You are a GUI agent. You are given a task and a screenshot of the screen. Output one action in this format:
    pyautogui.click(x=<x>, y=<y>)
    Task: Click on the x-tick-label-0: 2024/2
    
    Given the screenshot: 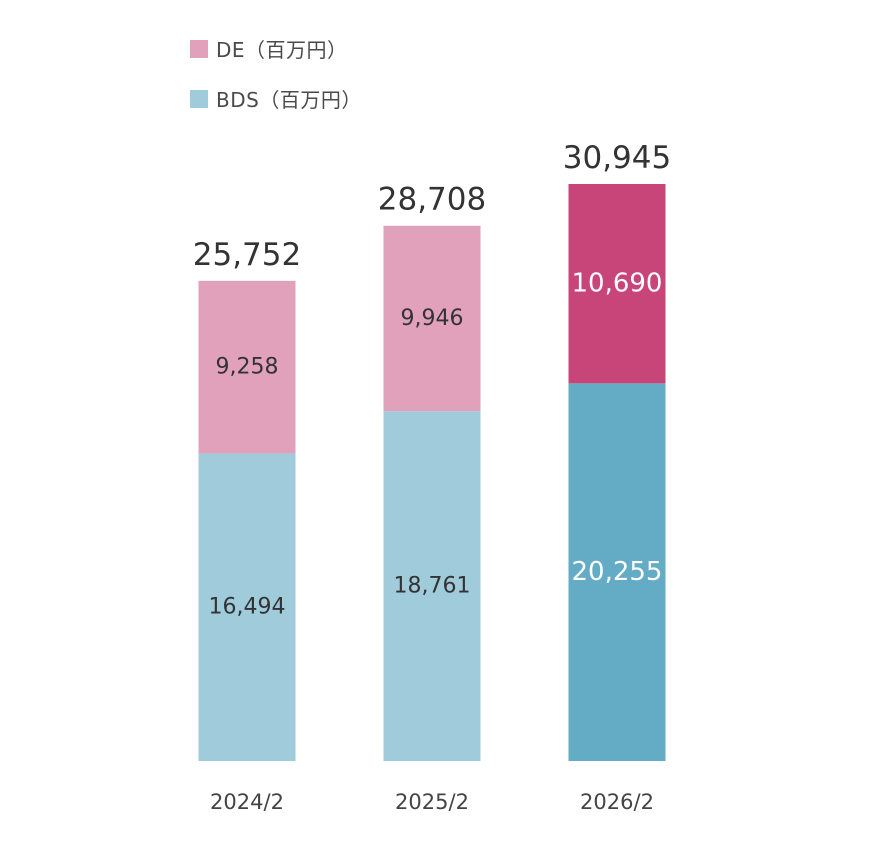 What is the action you would take?
    pyautogui.click(x=247, y=802)
    